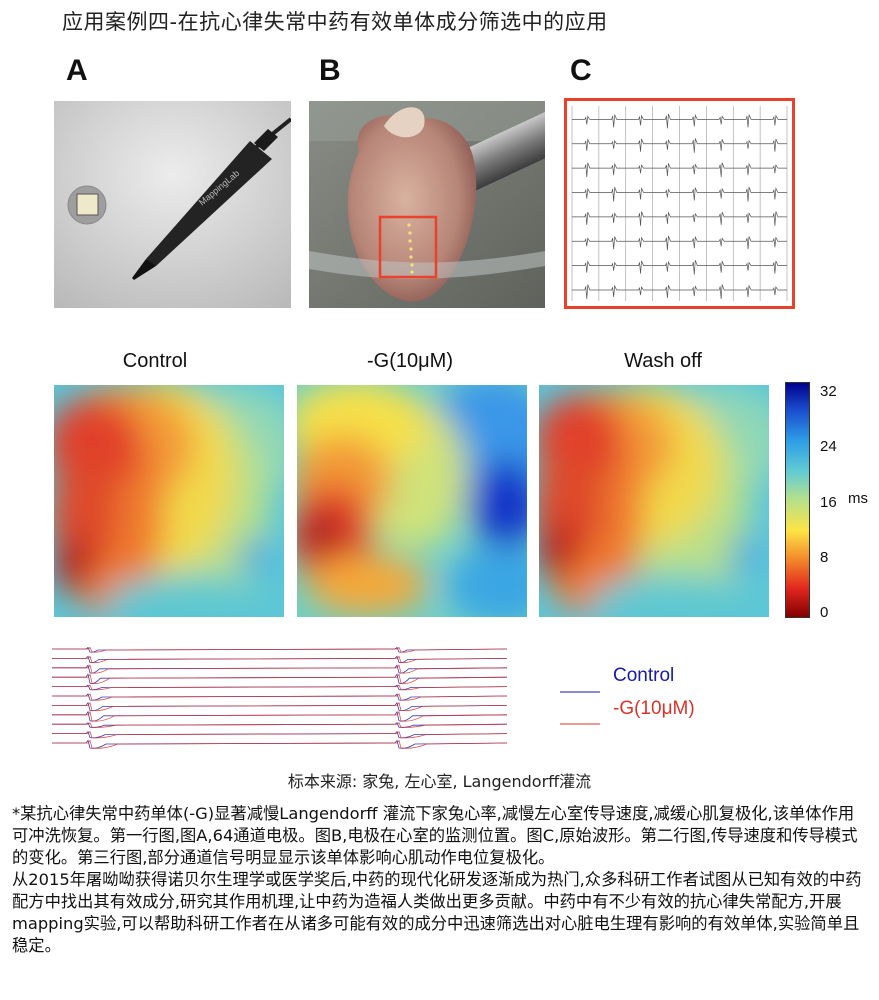 This screenshot has width=879, height=1000. Describe the element at coordinates (282, 700) in the screenshot. I see `action-potential-traces` at that location.